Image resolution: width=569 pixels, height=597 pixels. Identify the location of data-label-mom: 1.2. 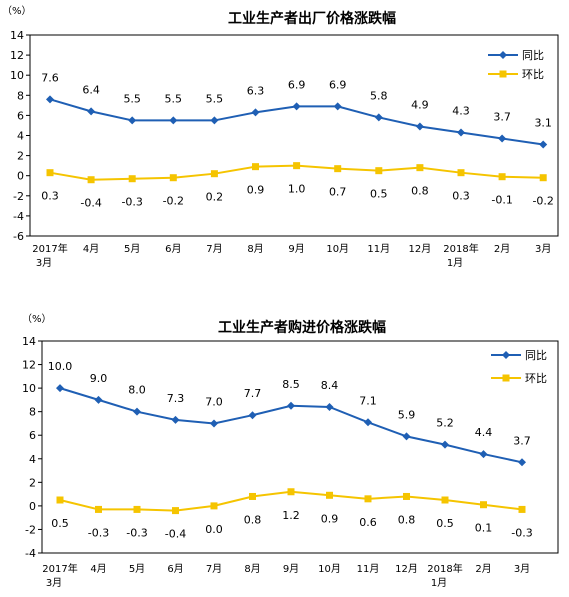
(291, 515).